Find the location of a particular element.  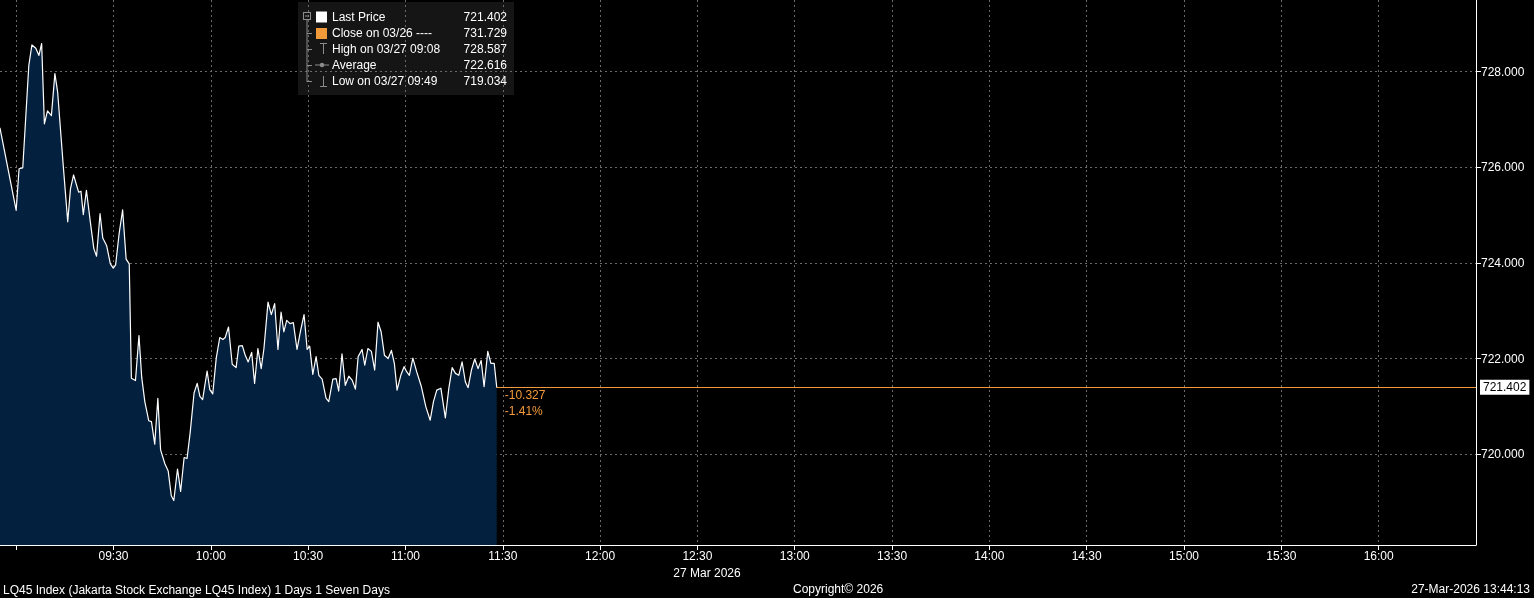

y-tick-label: 728.000 is located at coordinates (1503, 71).